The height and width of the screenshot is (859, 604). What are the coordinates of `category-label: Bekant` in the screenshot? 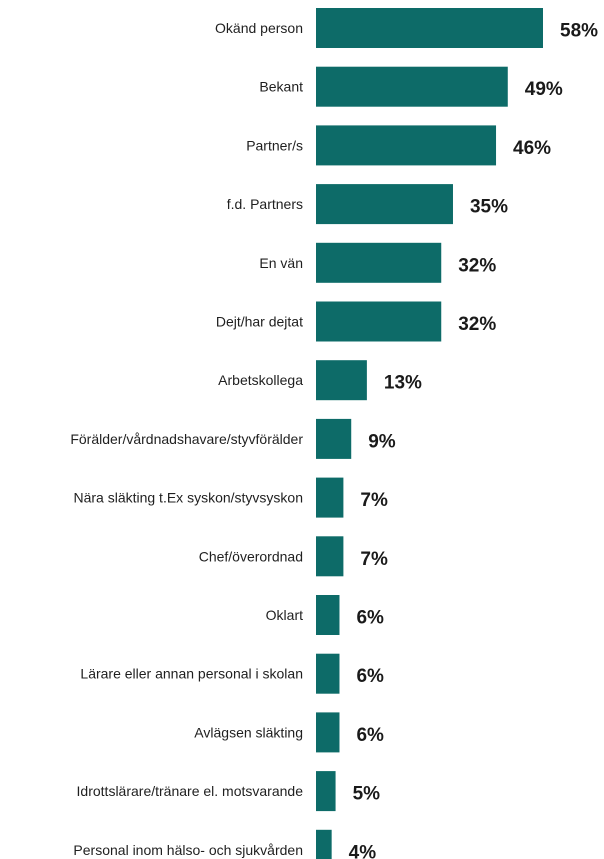 It's located at (281, 87).